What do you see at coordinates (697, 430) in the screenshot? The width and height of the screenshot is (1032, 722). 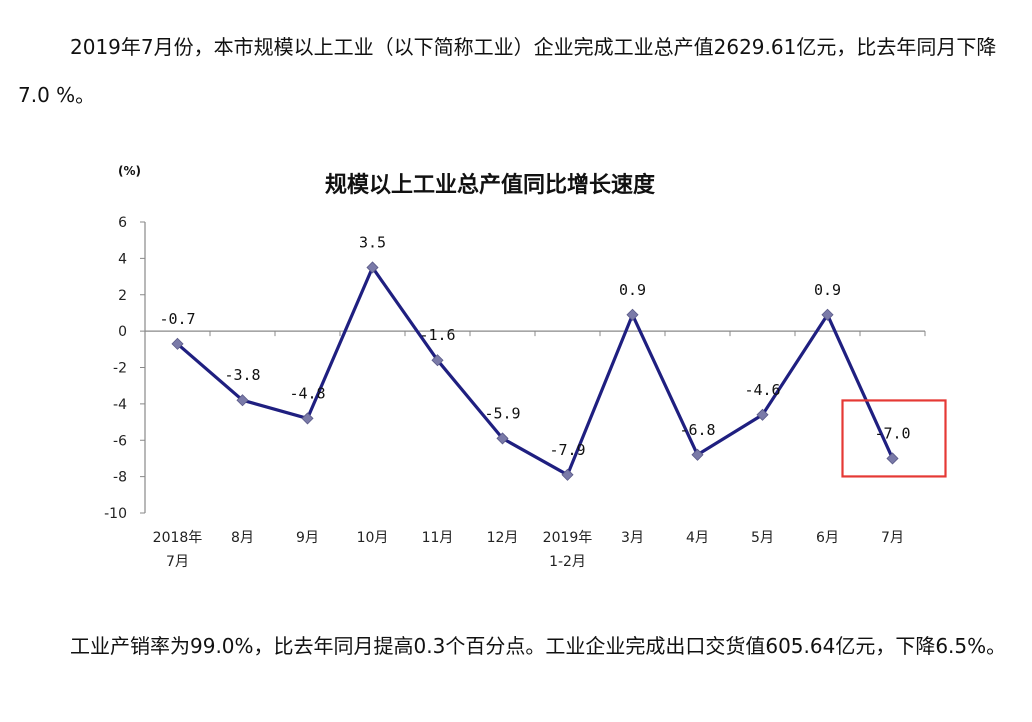 I see `data-label: -6.8` at bounding box center [697, 430].